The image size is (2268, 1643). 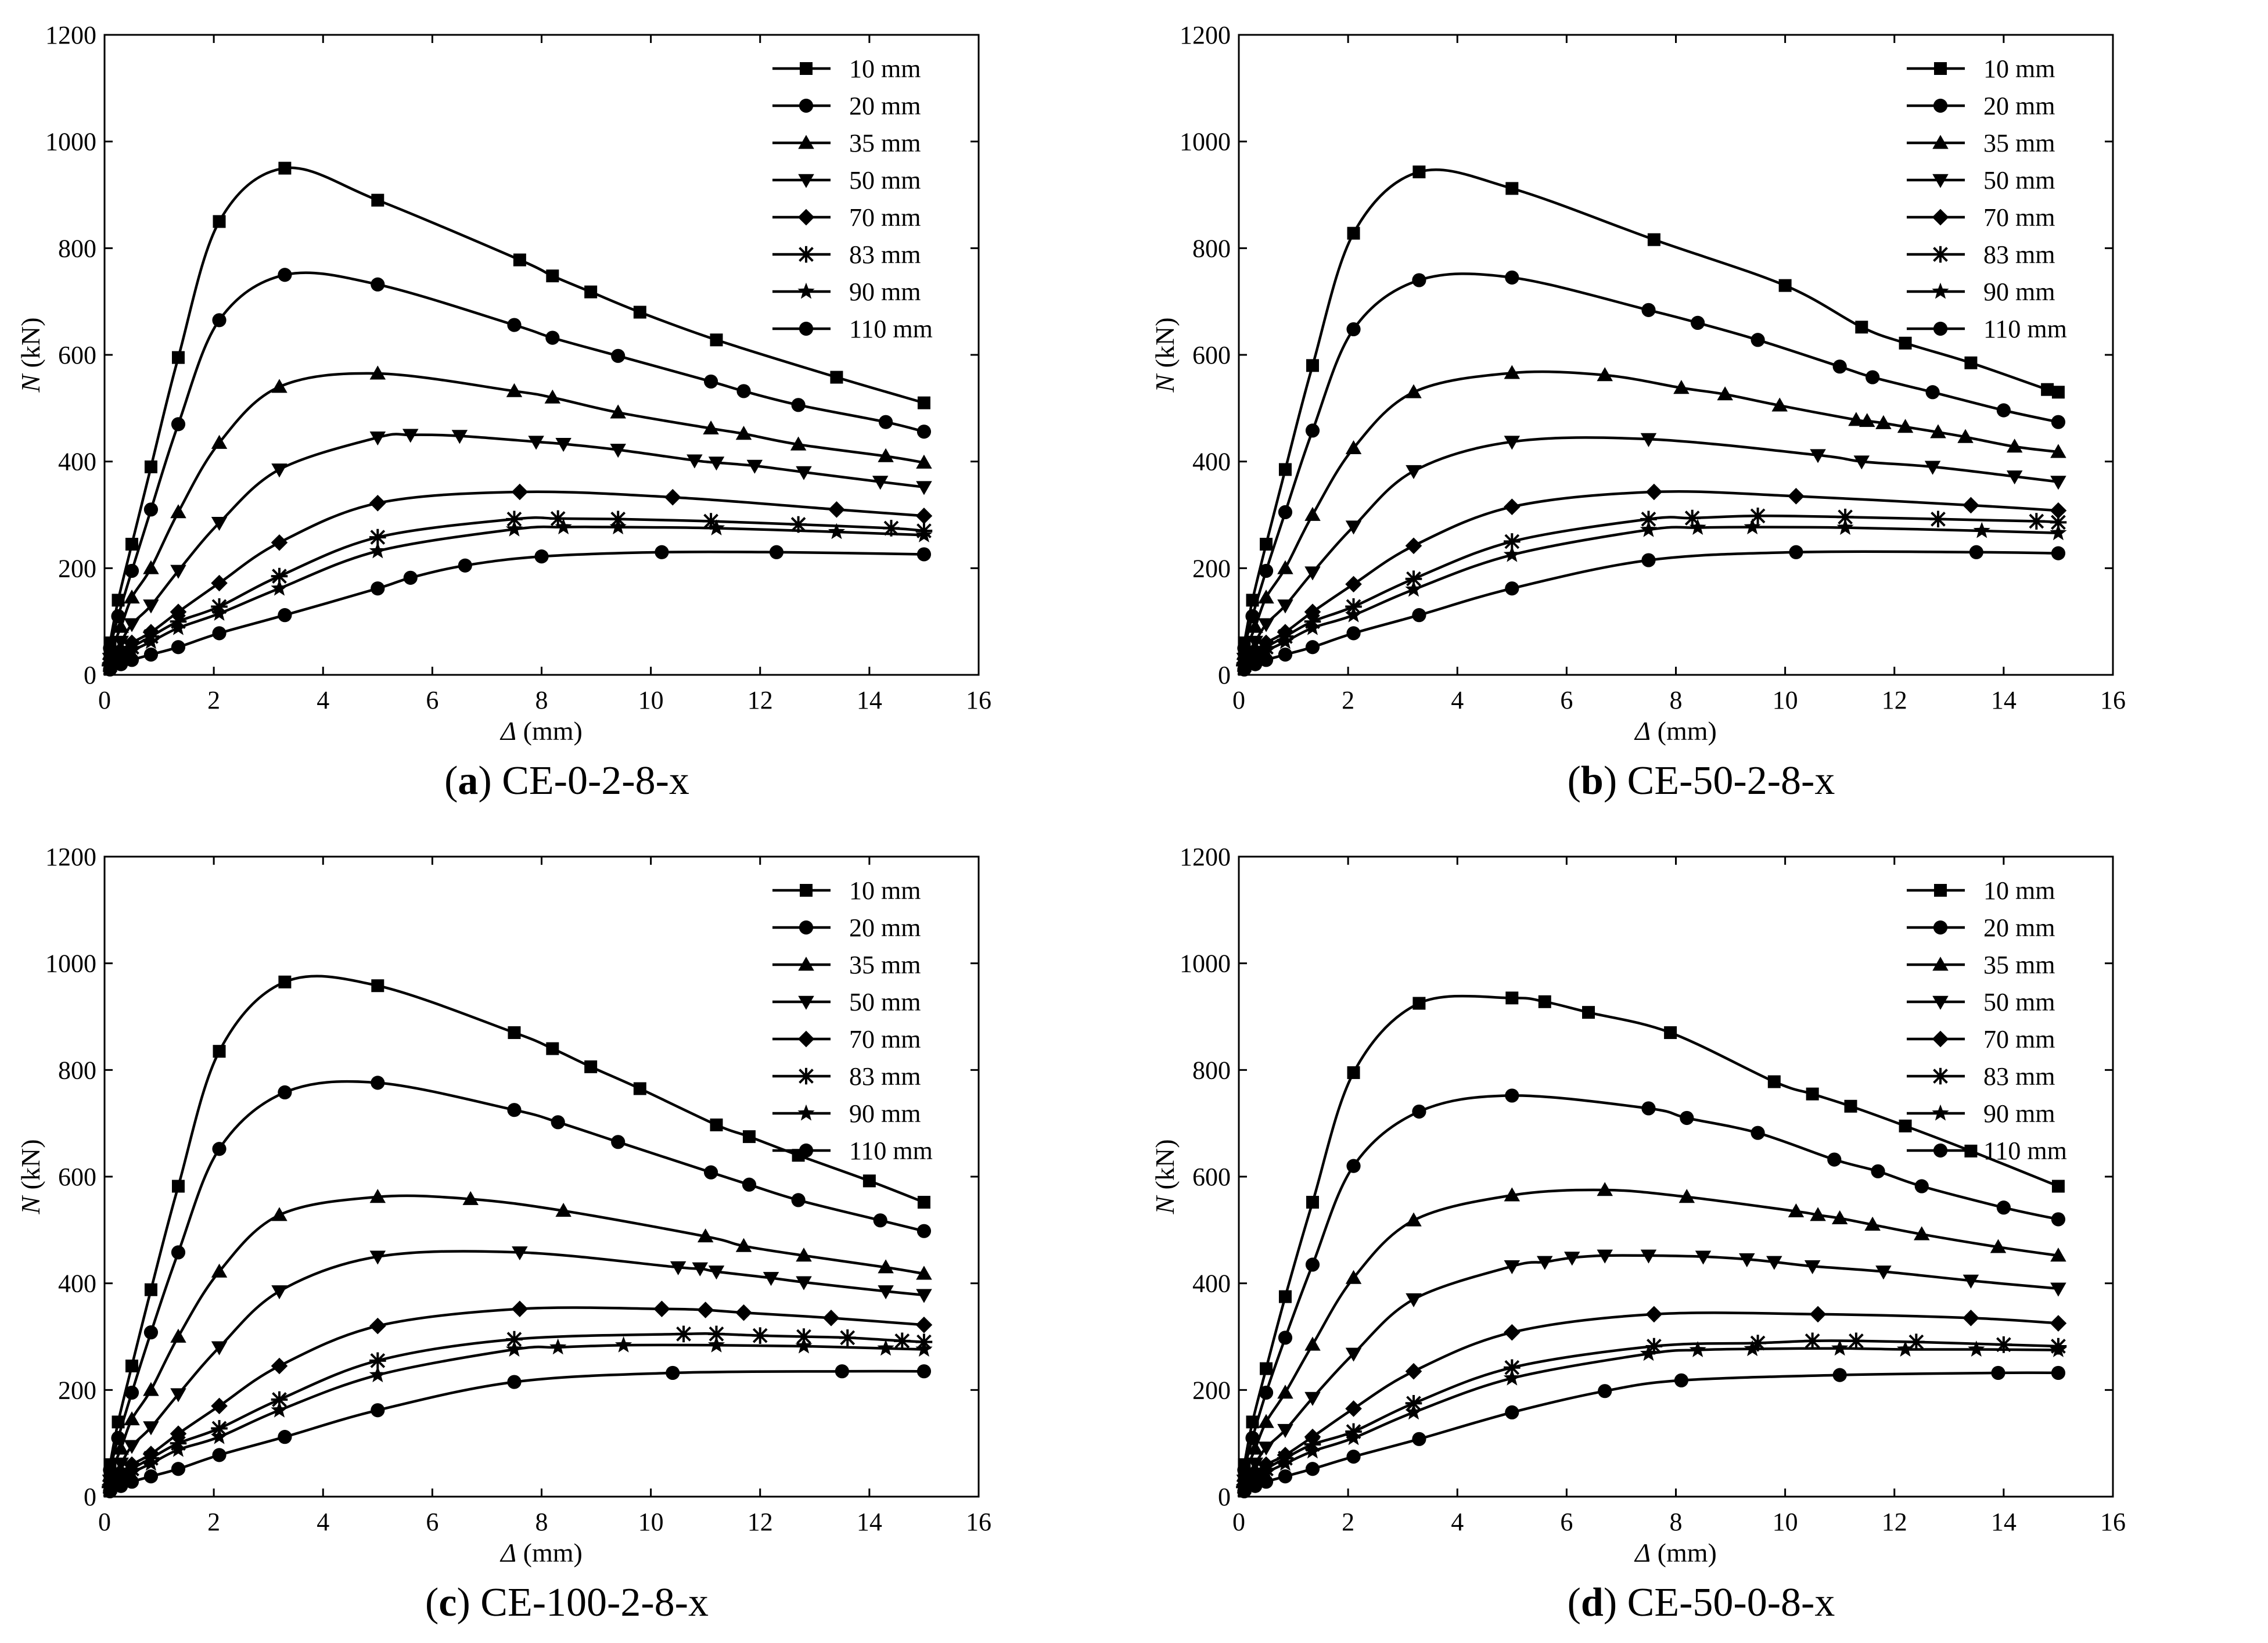 What do you see at coordinates (566, 780) in the screenshot?
I see `caption-a: (a) CE-0-2-8-x` at bounding box center [566, 780].